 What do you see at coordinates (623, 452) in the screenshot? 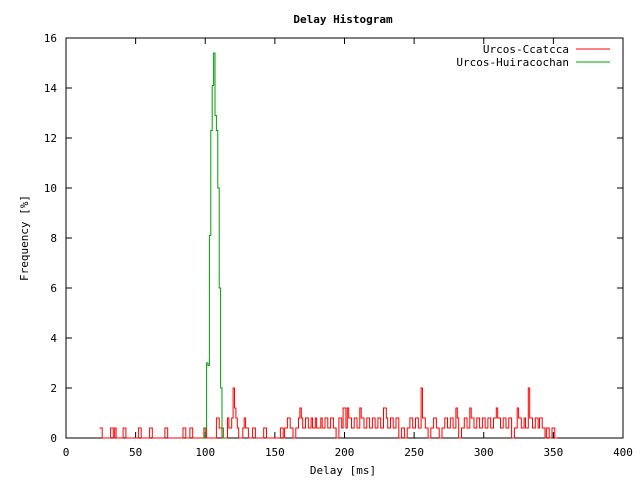
I see `x-tick-label: 400` at bounding box center [623, 452].